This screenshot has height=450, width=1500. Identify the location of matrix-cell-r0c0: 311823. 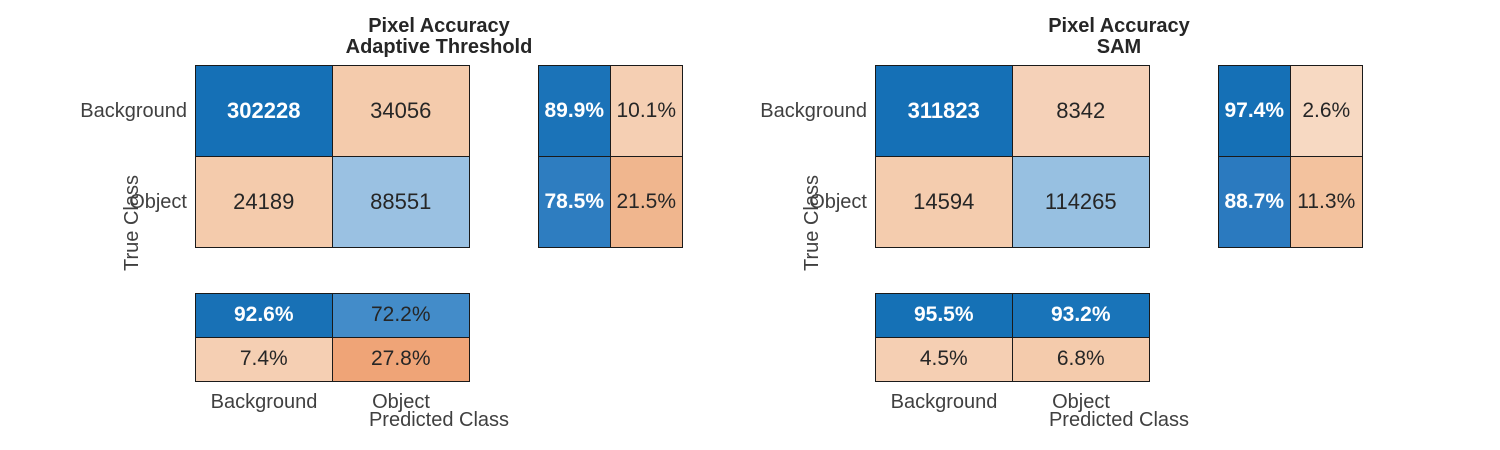
(944, 111).